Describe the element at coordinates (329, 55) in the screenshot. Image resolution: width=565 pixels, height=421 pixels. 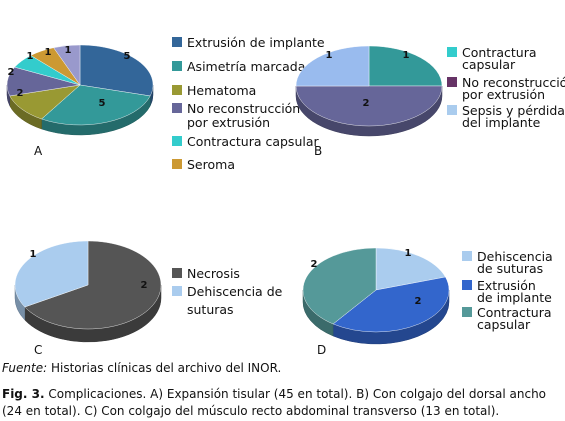
I see `pie-B-value-label-2: 1` at that location.